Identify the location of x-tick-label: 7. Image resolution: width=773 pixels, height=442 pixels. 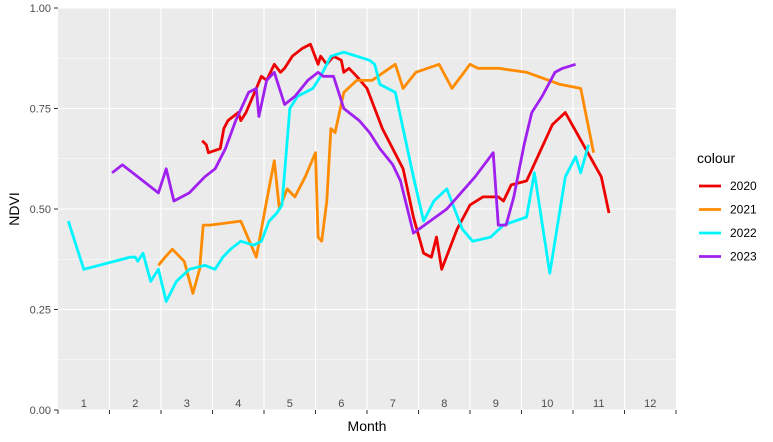
(393, 404).